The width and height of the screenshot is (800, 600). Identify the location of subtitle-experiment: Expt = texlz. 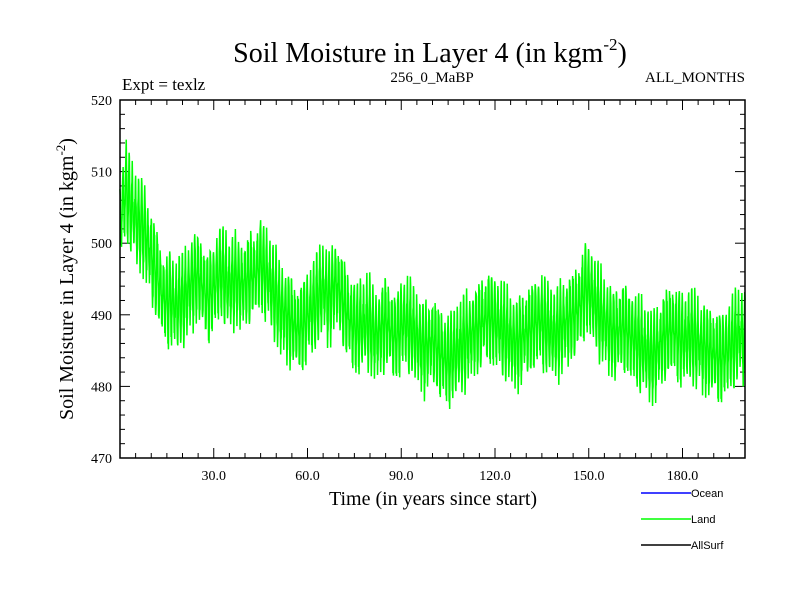
(164, 84).